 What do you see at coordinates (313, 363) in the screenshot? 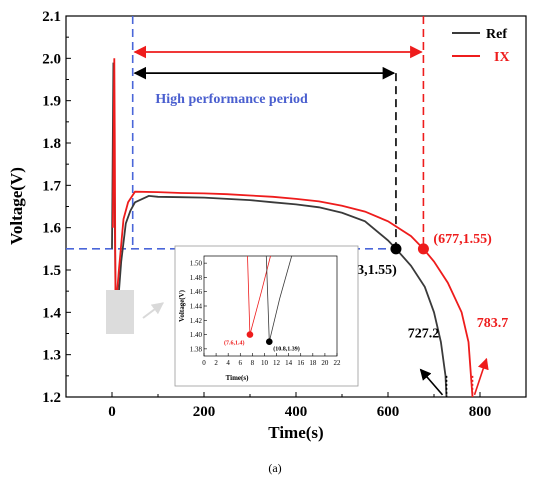
I see `inset-x-tick-label: 18` at bounding box center [313, 363].